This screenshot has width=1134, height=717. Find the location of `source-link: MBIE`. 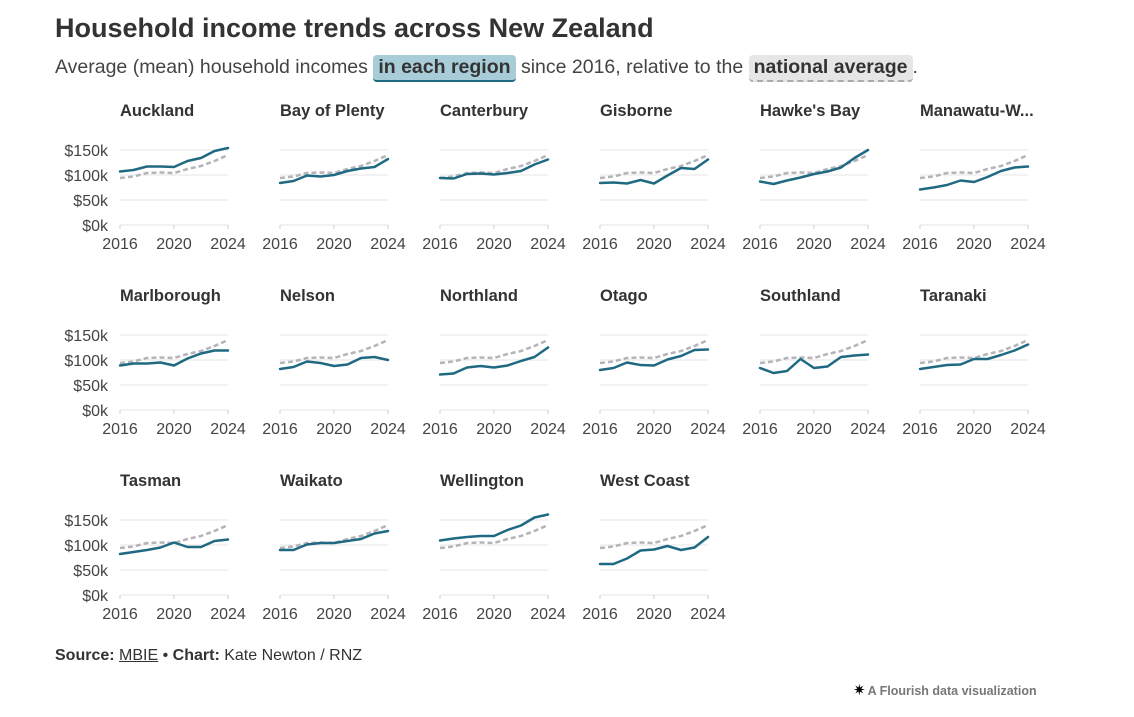

source-link: MBIE is located at coordinates (139, 655).